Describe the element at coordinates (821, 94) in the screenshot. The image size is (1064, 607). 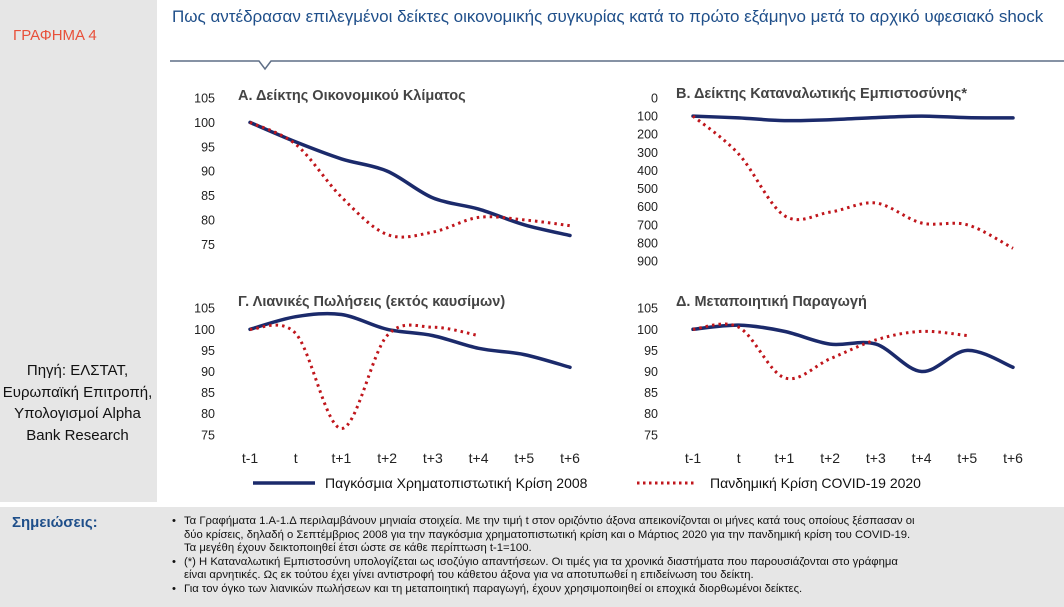
I see `chart-title: Β. Δείκτης Καταναλωτικής Εμπιστοσύνης*` at that location.